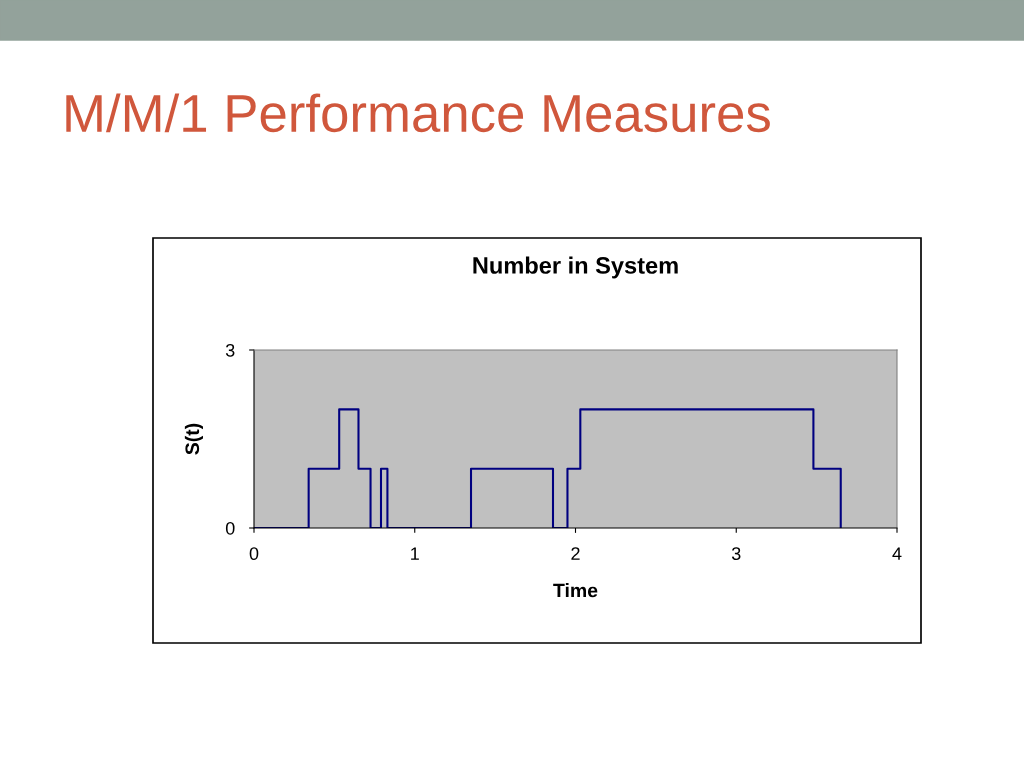 This screenshot has width=1024, height=768. What do you see at coordinates (736, 554) in the screenshot?
I see `x-tick-label: 3` at bounding box center [736, 554].